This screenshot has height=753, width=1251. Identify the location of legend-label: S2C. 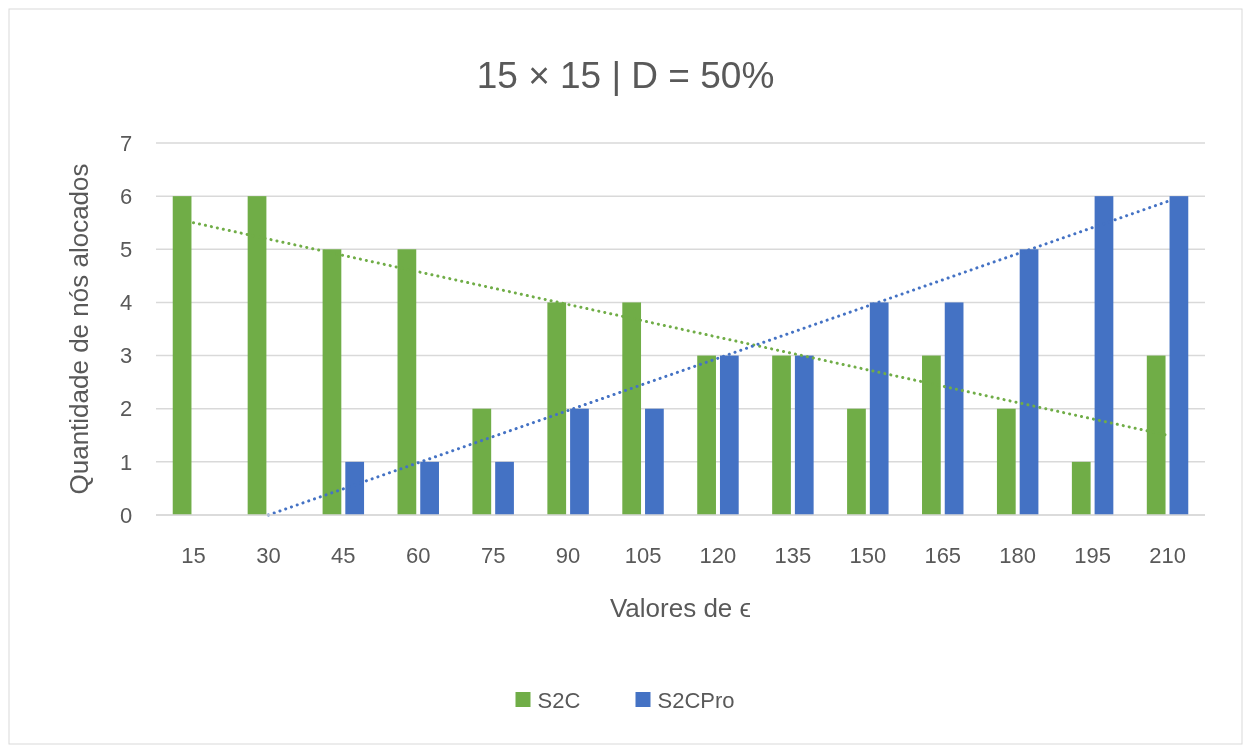
(559, 700).